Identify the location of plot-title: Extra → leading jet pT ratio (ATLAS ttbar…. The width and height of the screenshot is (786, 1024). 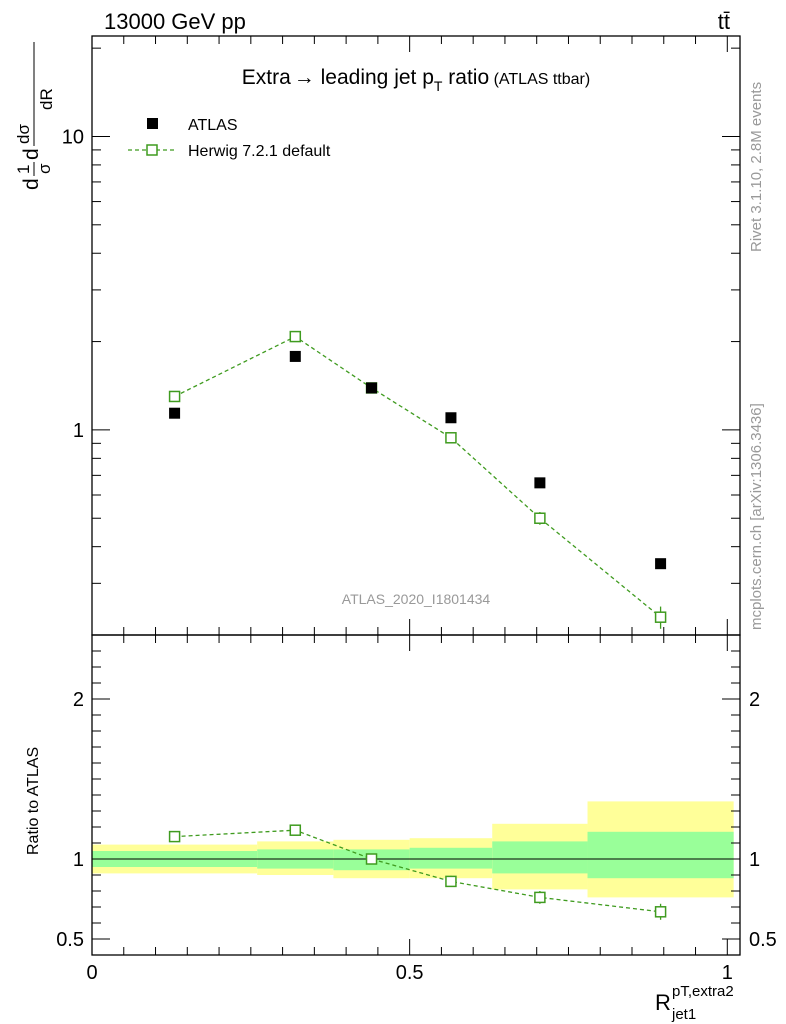
(416, 80).